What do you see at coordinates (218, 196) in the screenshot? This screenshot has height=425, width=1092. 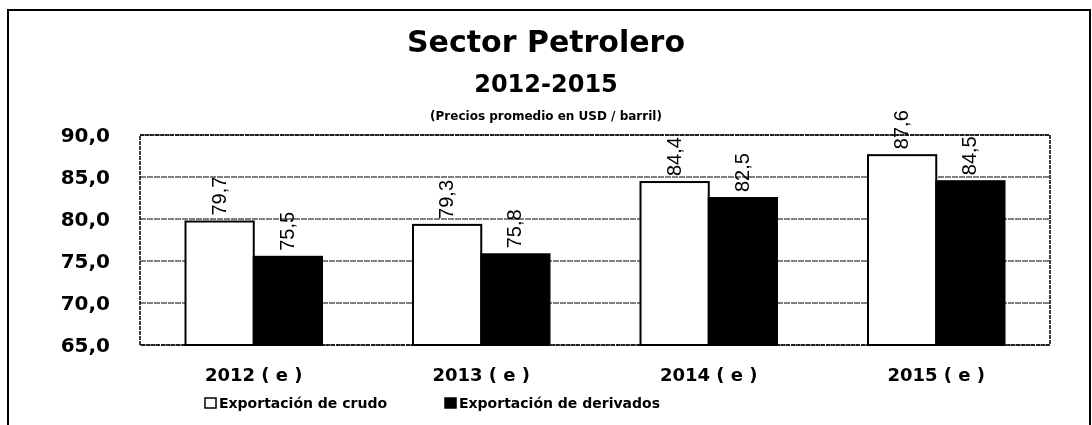 I see `data-label: 79,7` at bounding box center [218, 196].